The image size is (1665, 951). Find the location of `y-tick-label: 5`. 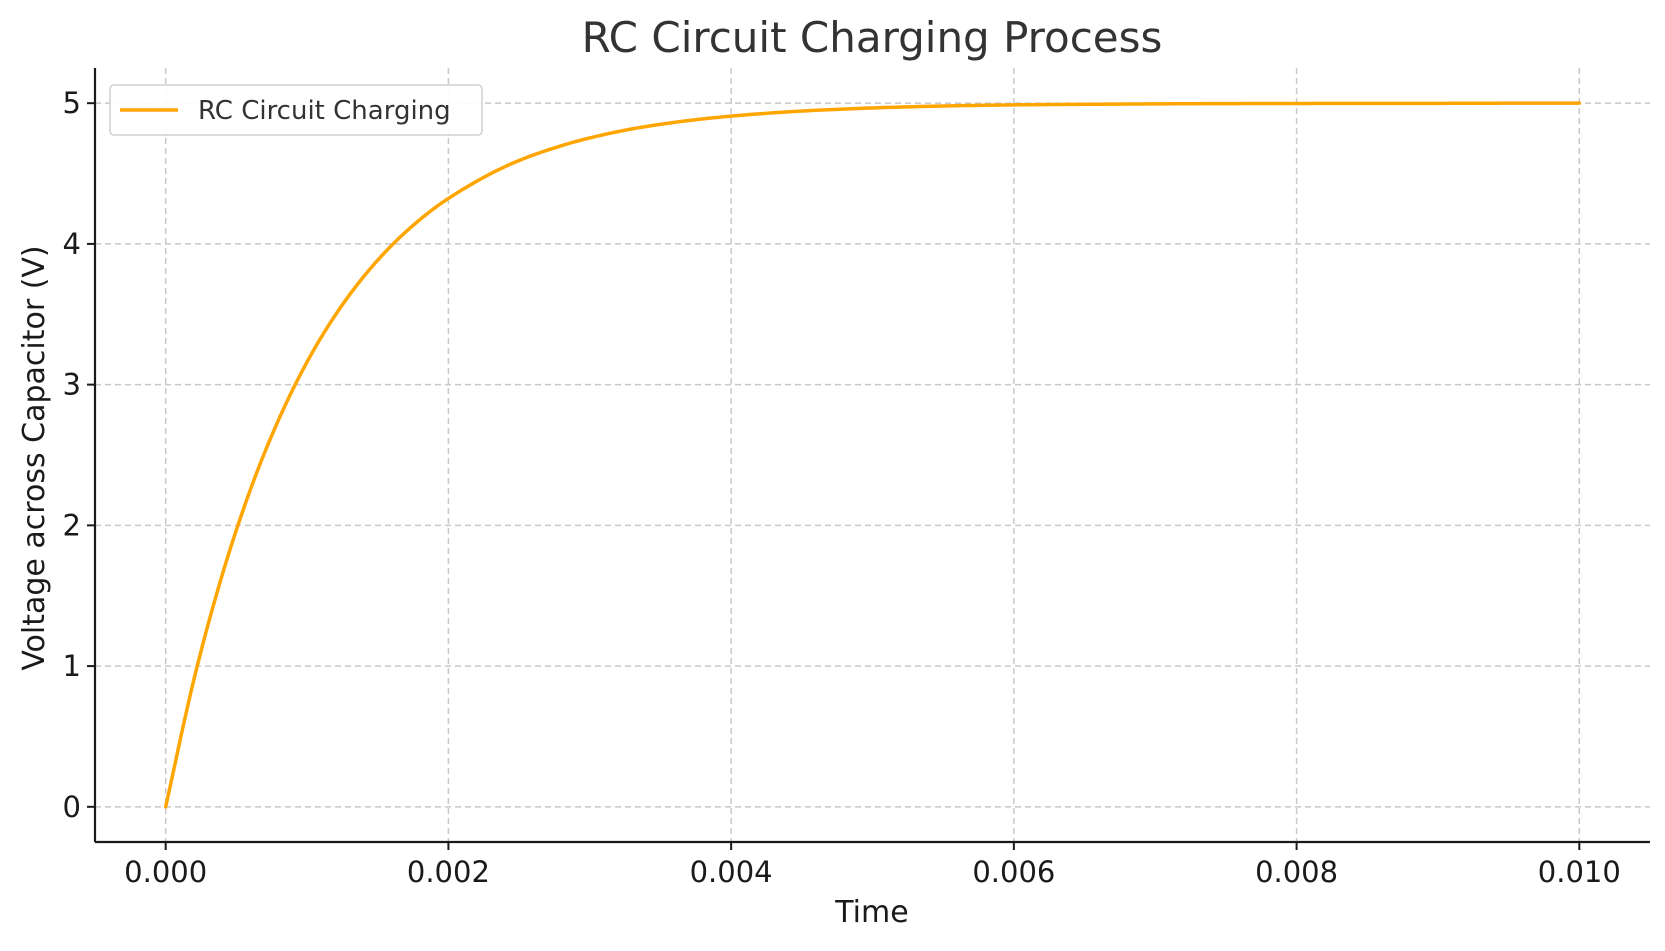

y-tick-label: 5 is located at coordinates (72, 103).